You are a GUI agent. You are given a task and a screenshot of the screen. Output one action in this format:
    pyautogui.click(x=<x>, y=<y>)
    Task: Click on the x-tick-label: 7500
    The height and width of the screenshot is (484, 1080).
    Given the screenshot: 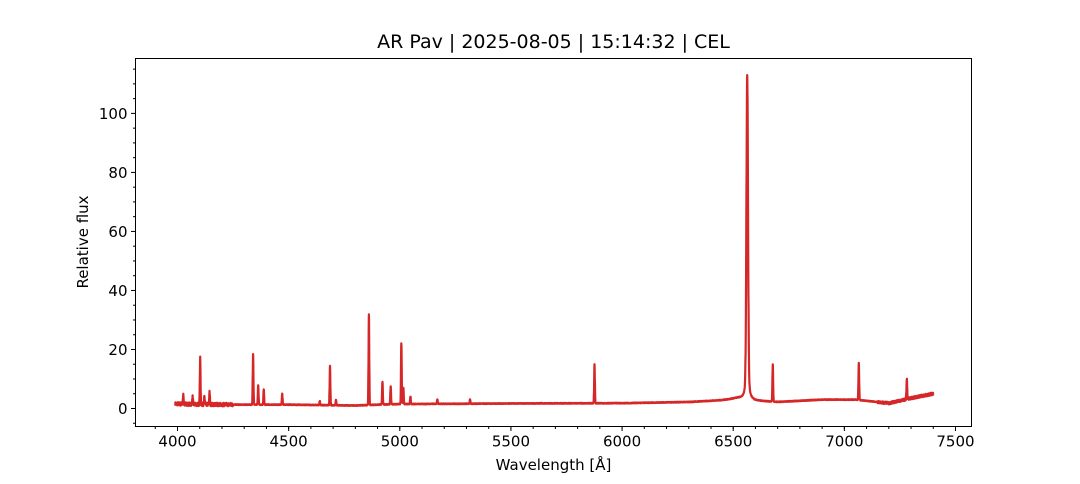 What is the action you would take?
    pyautogui.click(x=955, y=442)
    